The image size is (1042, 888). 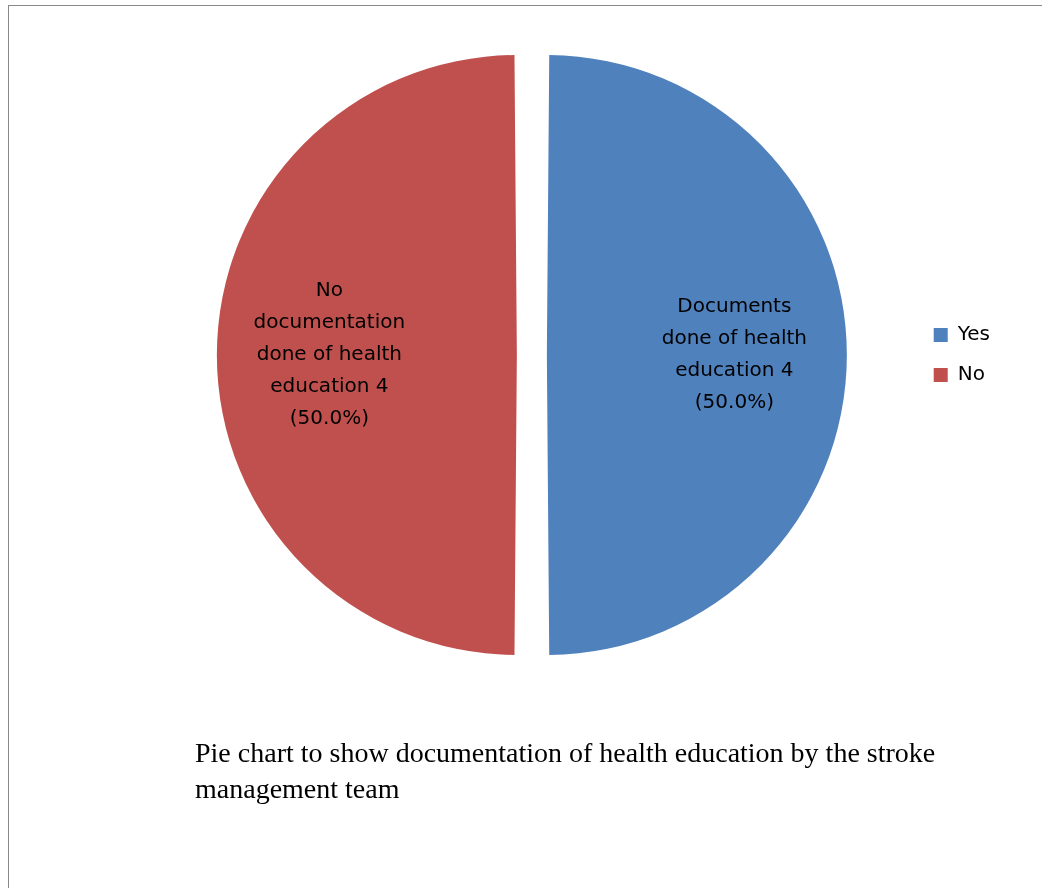 What do you see at coordinates (971, 373) in the screenshot?
I see `legend-label: No` at bounding box center [971, 373].